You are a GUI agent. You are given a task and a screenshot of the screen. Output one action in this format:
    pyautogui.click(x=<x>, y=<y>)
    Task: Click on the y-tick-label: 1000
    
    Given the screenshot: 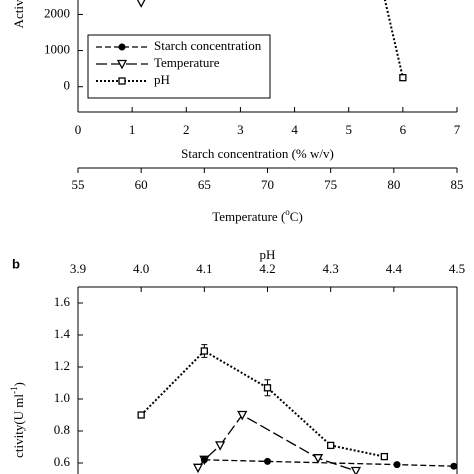 What is the action you would take?
    pyautogui.click(x=57, y=49)
    